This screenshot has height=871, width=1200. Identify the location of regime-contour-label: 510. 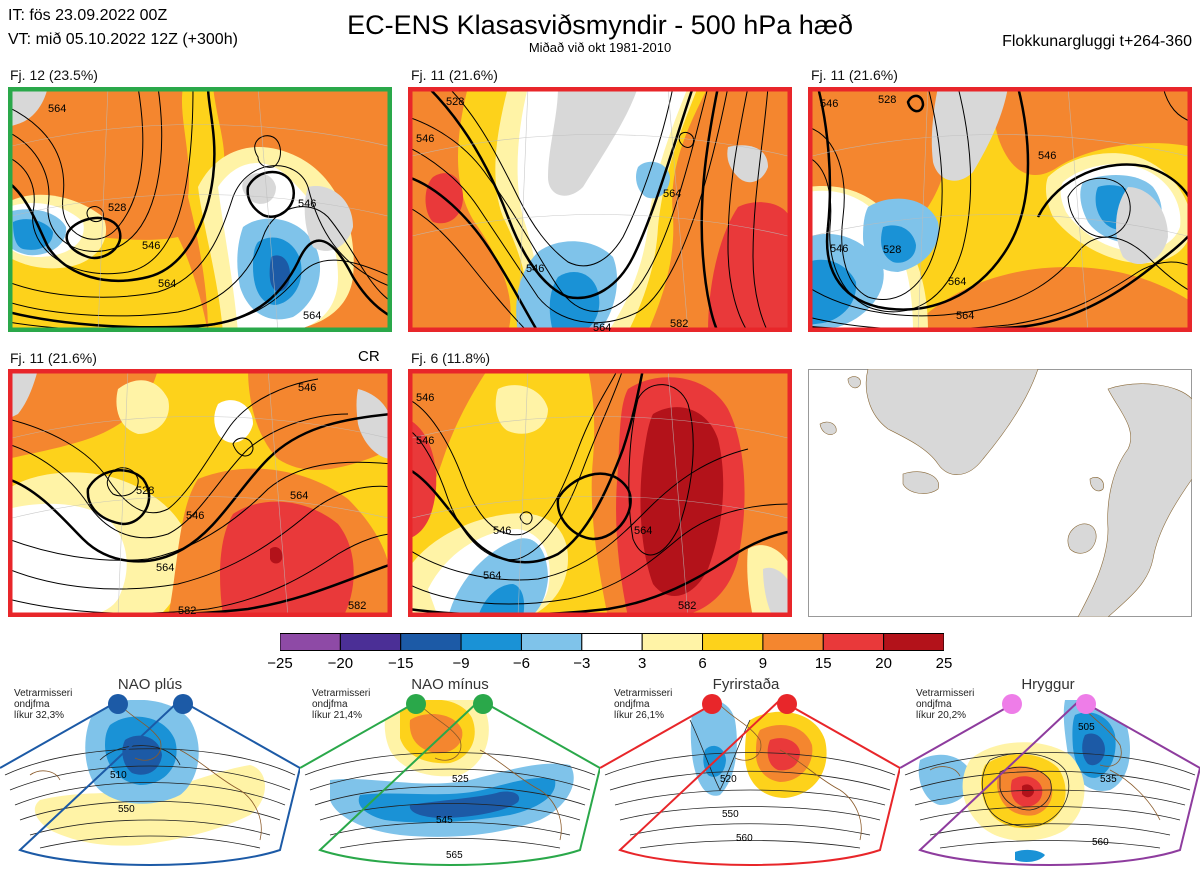
(118, 775).